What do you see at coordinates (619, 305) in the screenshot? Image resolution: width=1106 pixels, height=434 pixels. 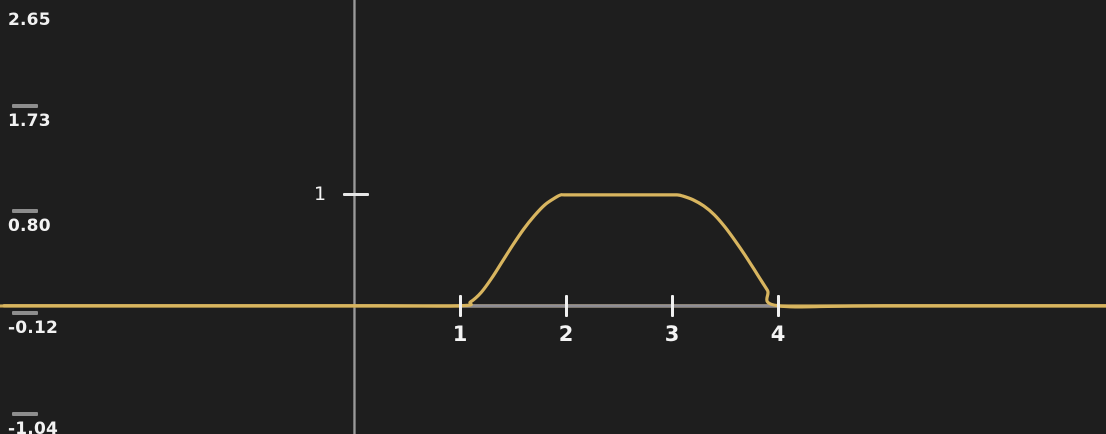 I see `x-axis-domain-segment` at bounding box center [619, 305].